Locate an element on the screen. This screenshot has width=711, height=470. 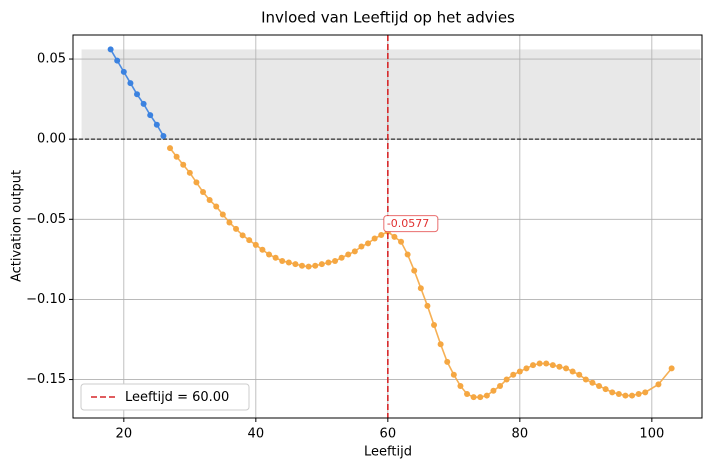
x-tick-label: 60 is located at coordinates (388, 434).